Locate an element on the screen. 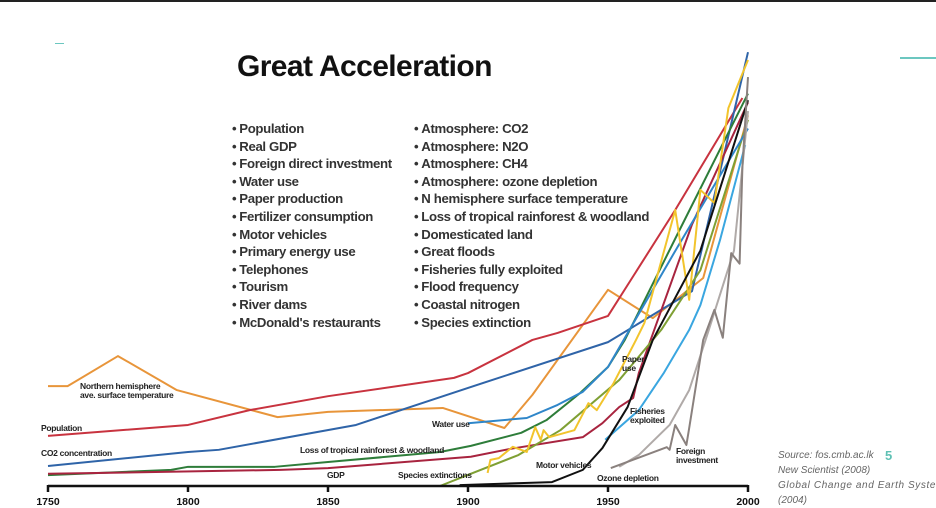 This screenshot has width=936, height=508. series-label: Population is located at coordinates (61, 428).